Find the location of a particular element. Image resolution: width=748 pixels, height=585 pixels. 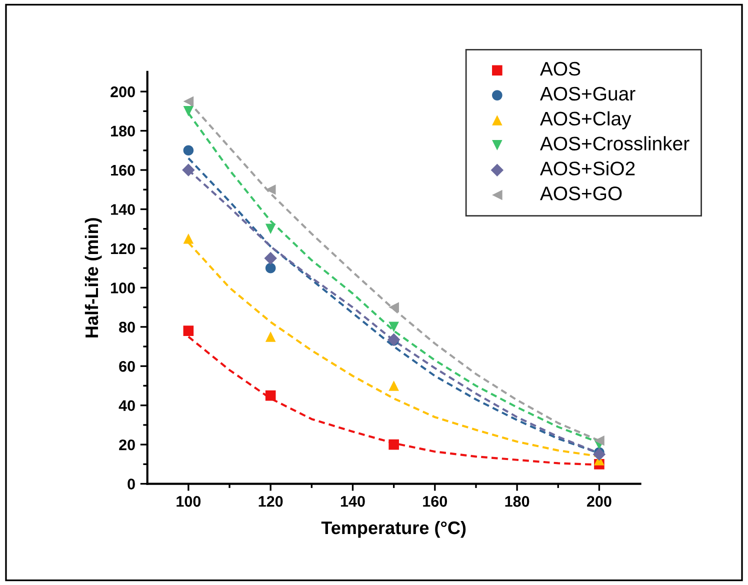

y-tick-label: 40 is located at coordinates (126, 406).